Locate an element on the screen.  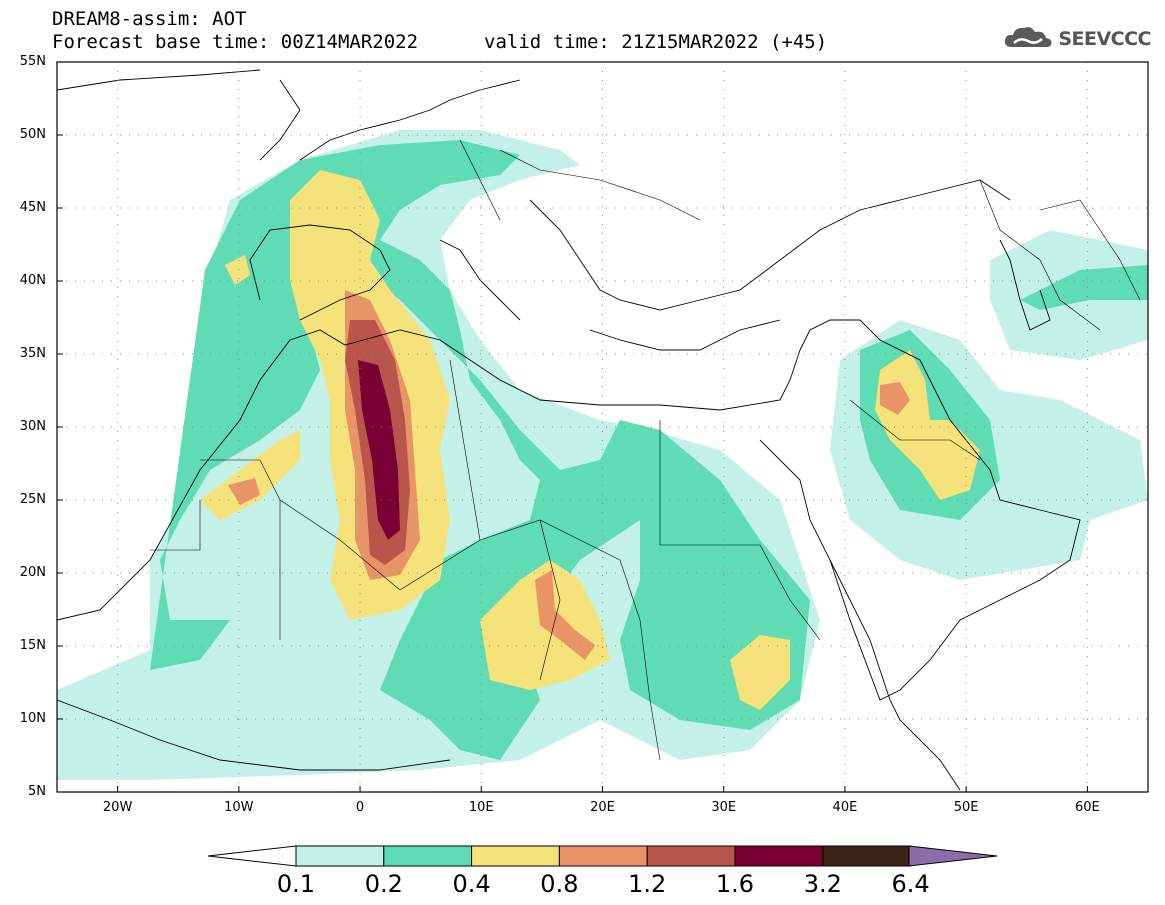
colorbar-label: 0.2 is located at coordinates (383, 884).